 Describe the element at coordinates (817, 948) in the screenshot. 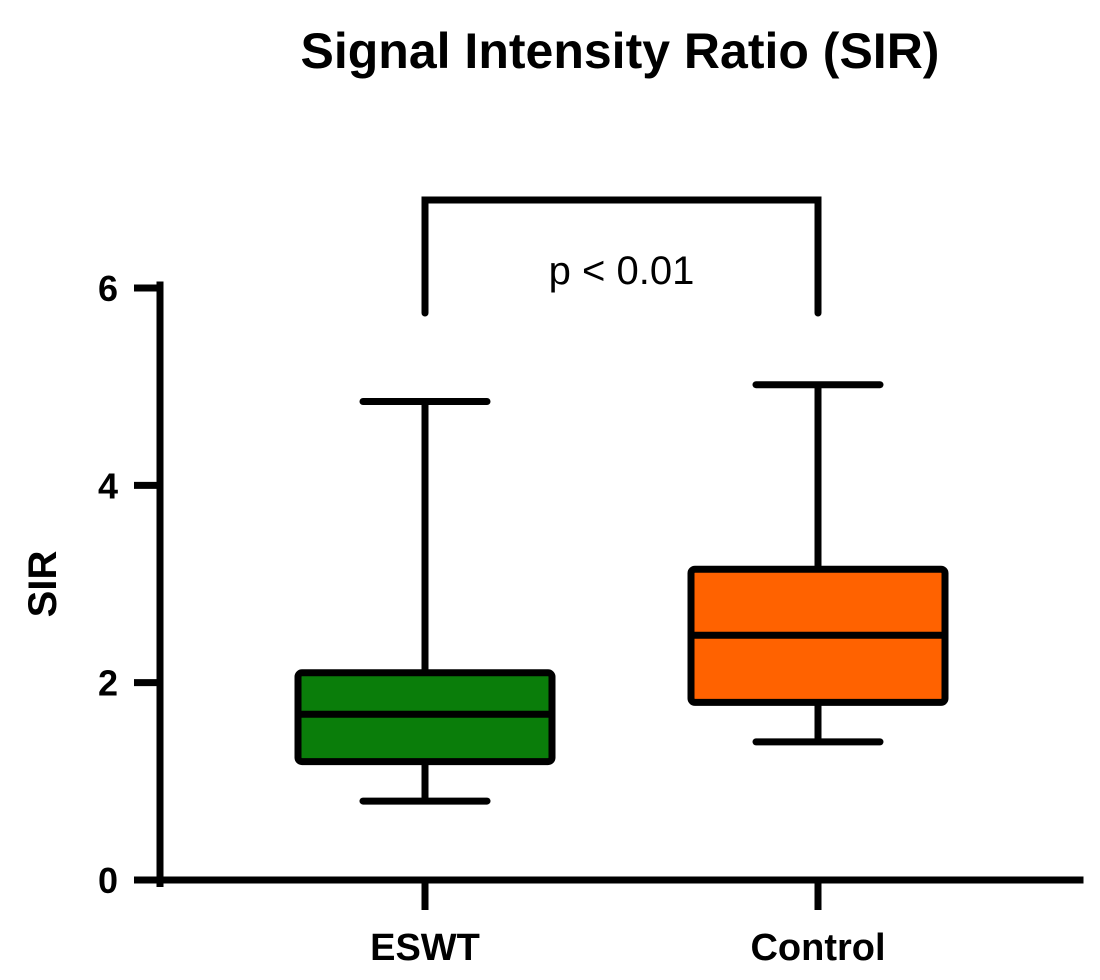

I see `x-tick-label-control: Control` at that location.